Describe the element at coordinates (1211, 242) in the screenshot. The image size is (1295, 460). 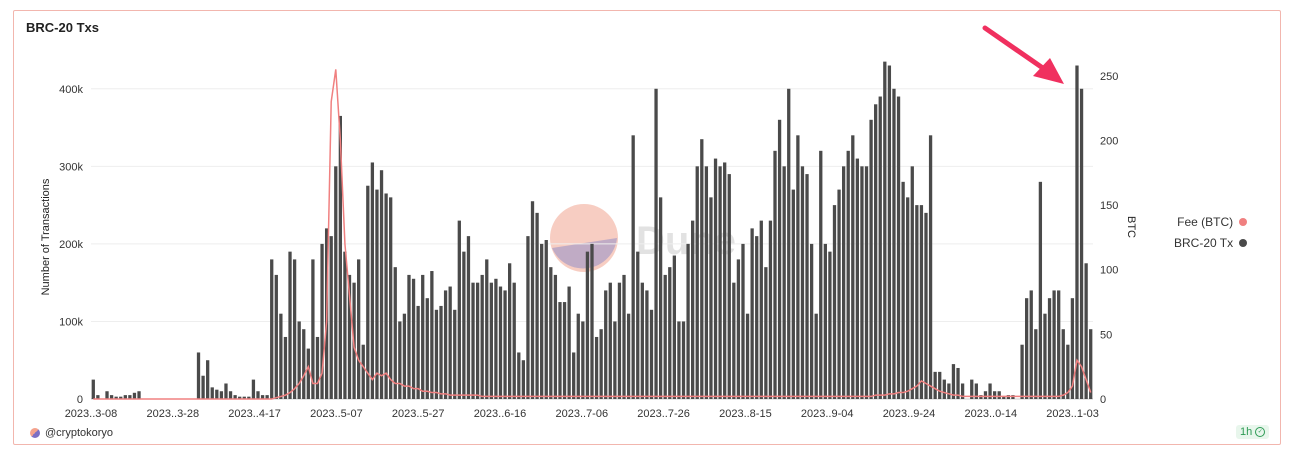
I see `legend-item-tx: BRC-20 Tx` at that location.